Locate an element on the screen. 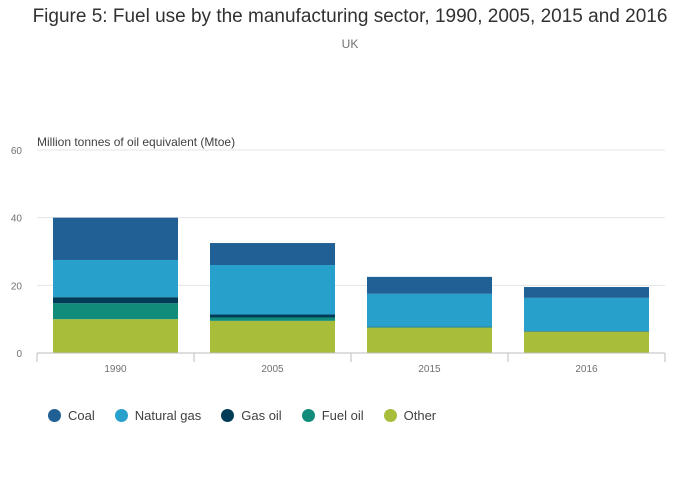 This screenshot has height=502, width=700. legend-item-natural-gas: Natural gas is located at coordinates (158, 415).